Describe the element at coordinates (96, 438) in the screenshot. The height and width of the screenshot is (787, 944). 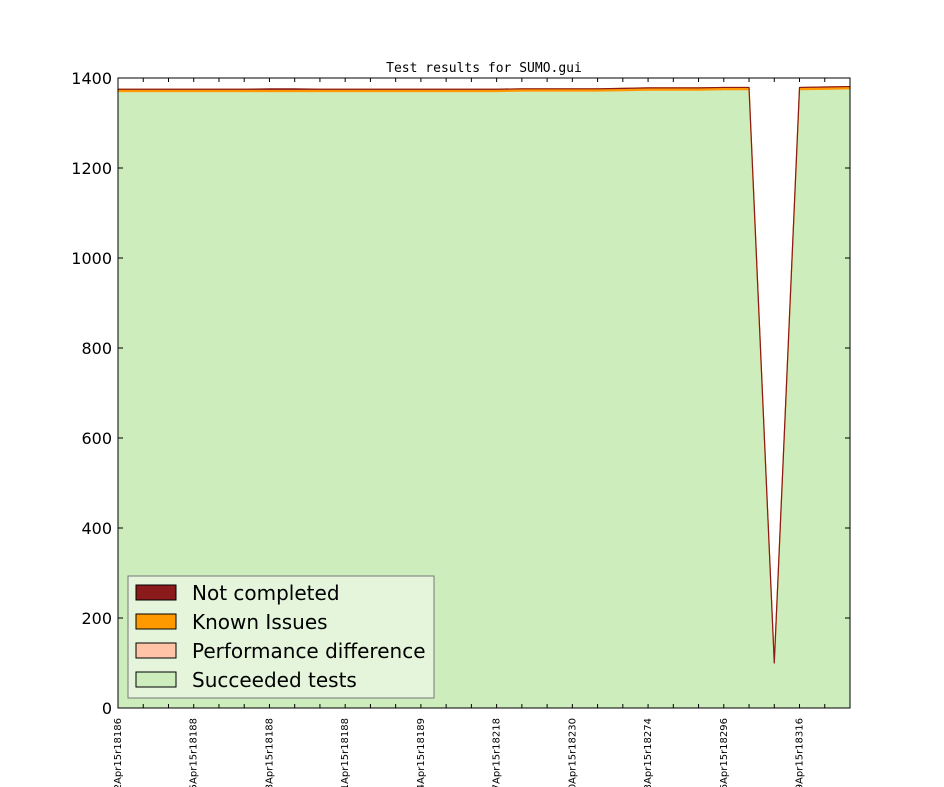
I see `y-tick-label: 600` at that location.